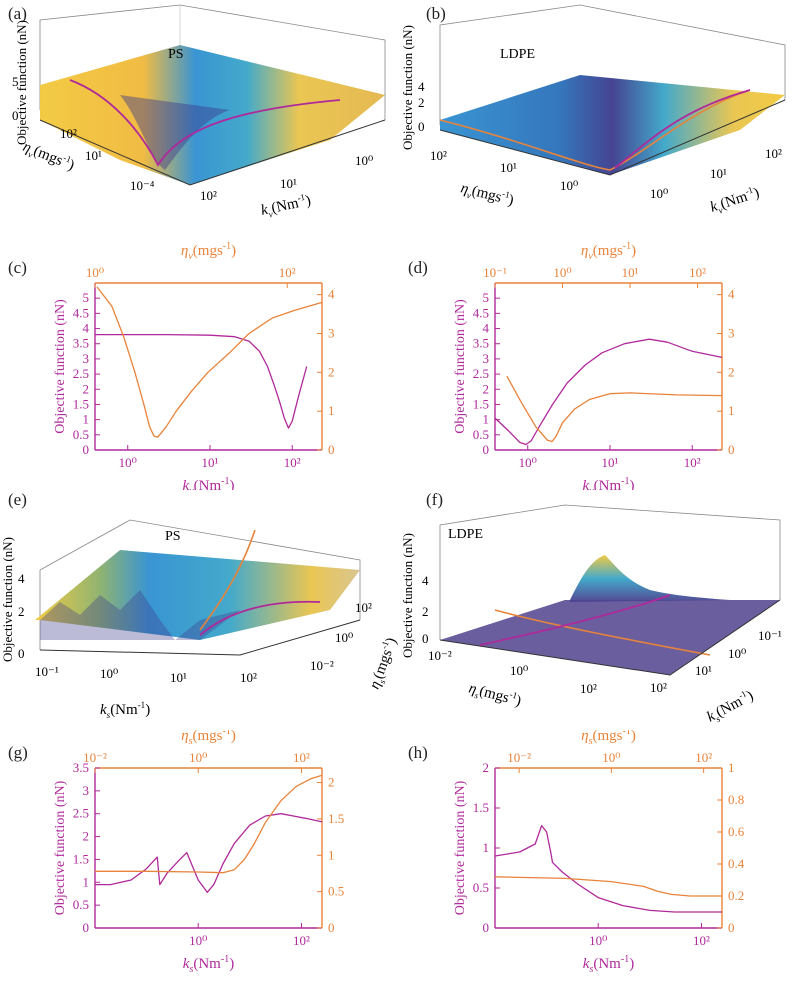  What do you see at coordinates (528, 462) in the screenshot?
I see `x-tick-label: 10⁰` at bounding box center [528, 462].